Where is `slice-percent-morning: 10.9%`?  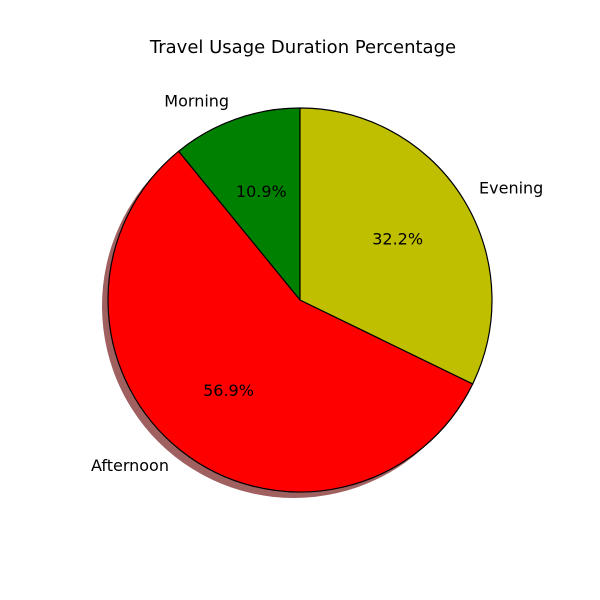 slice-percent-morning: 10.9% is located at coordinates (261, 191).